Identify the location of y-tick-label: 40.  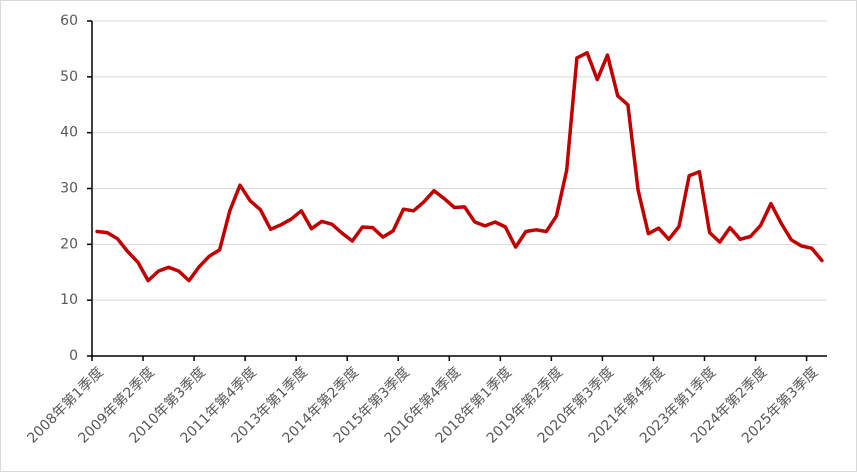
(69, 133).